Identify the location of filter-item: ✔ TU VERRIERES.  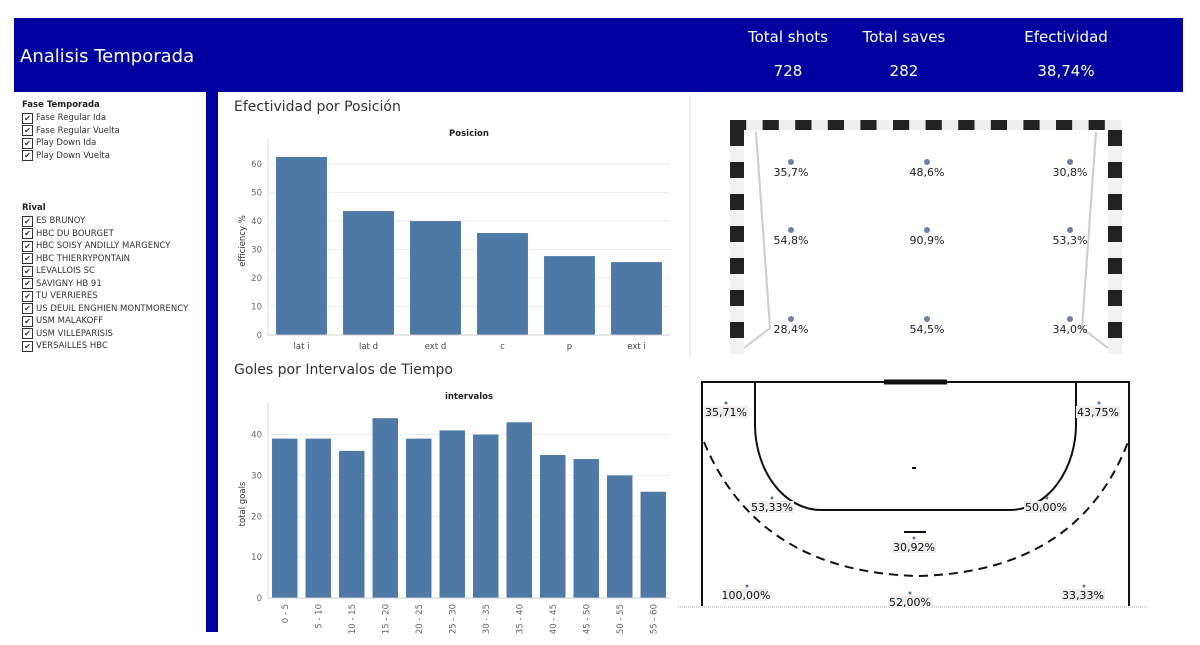
(105, 296).